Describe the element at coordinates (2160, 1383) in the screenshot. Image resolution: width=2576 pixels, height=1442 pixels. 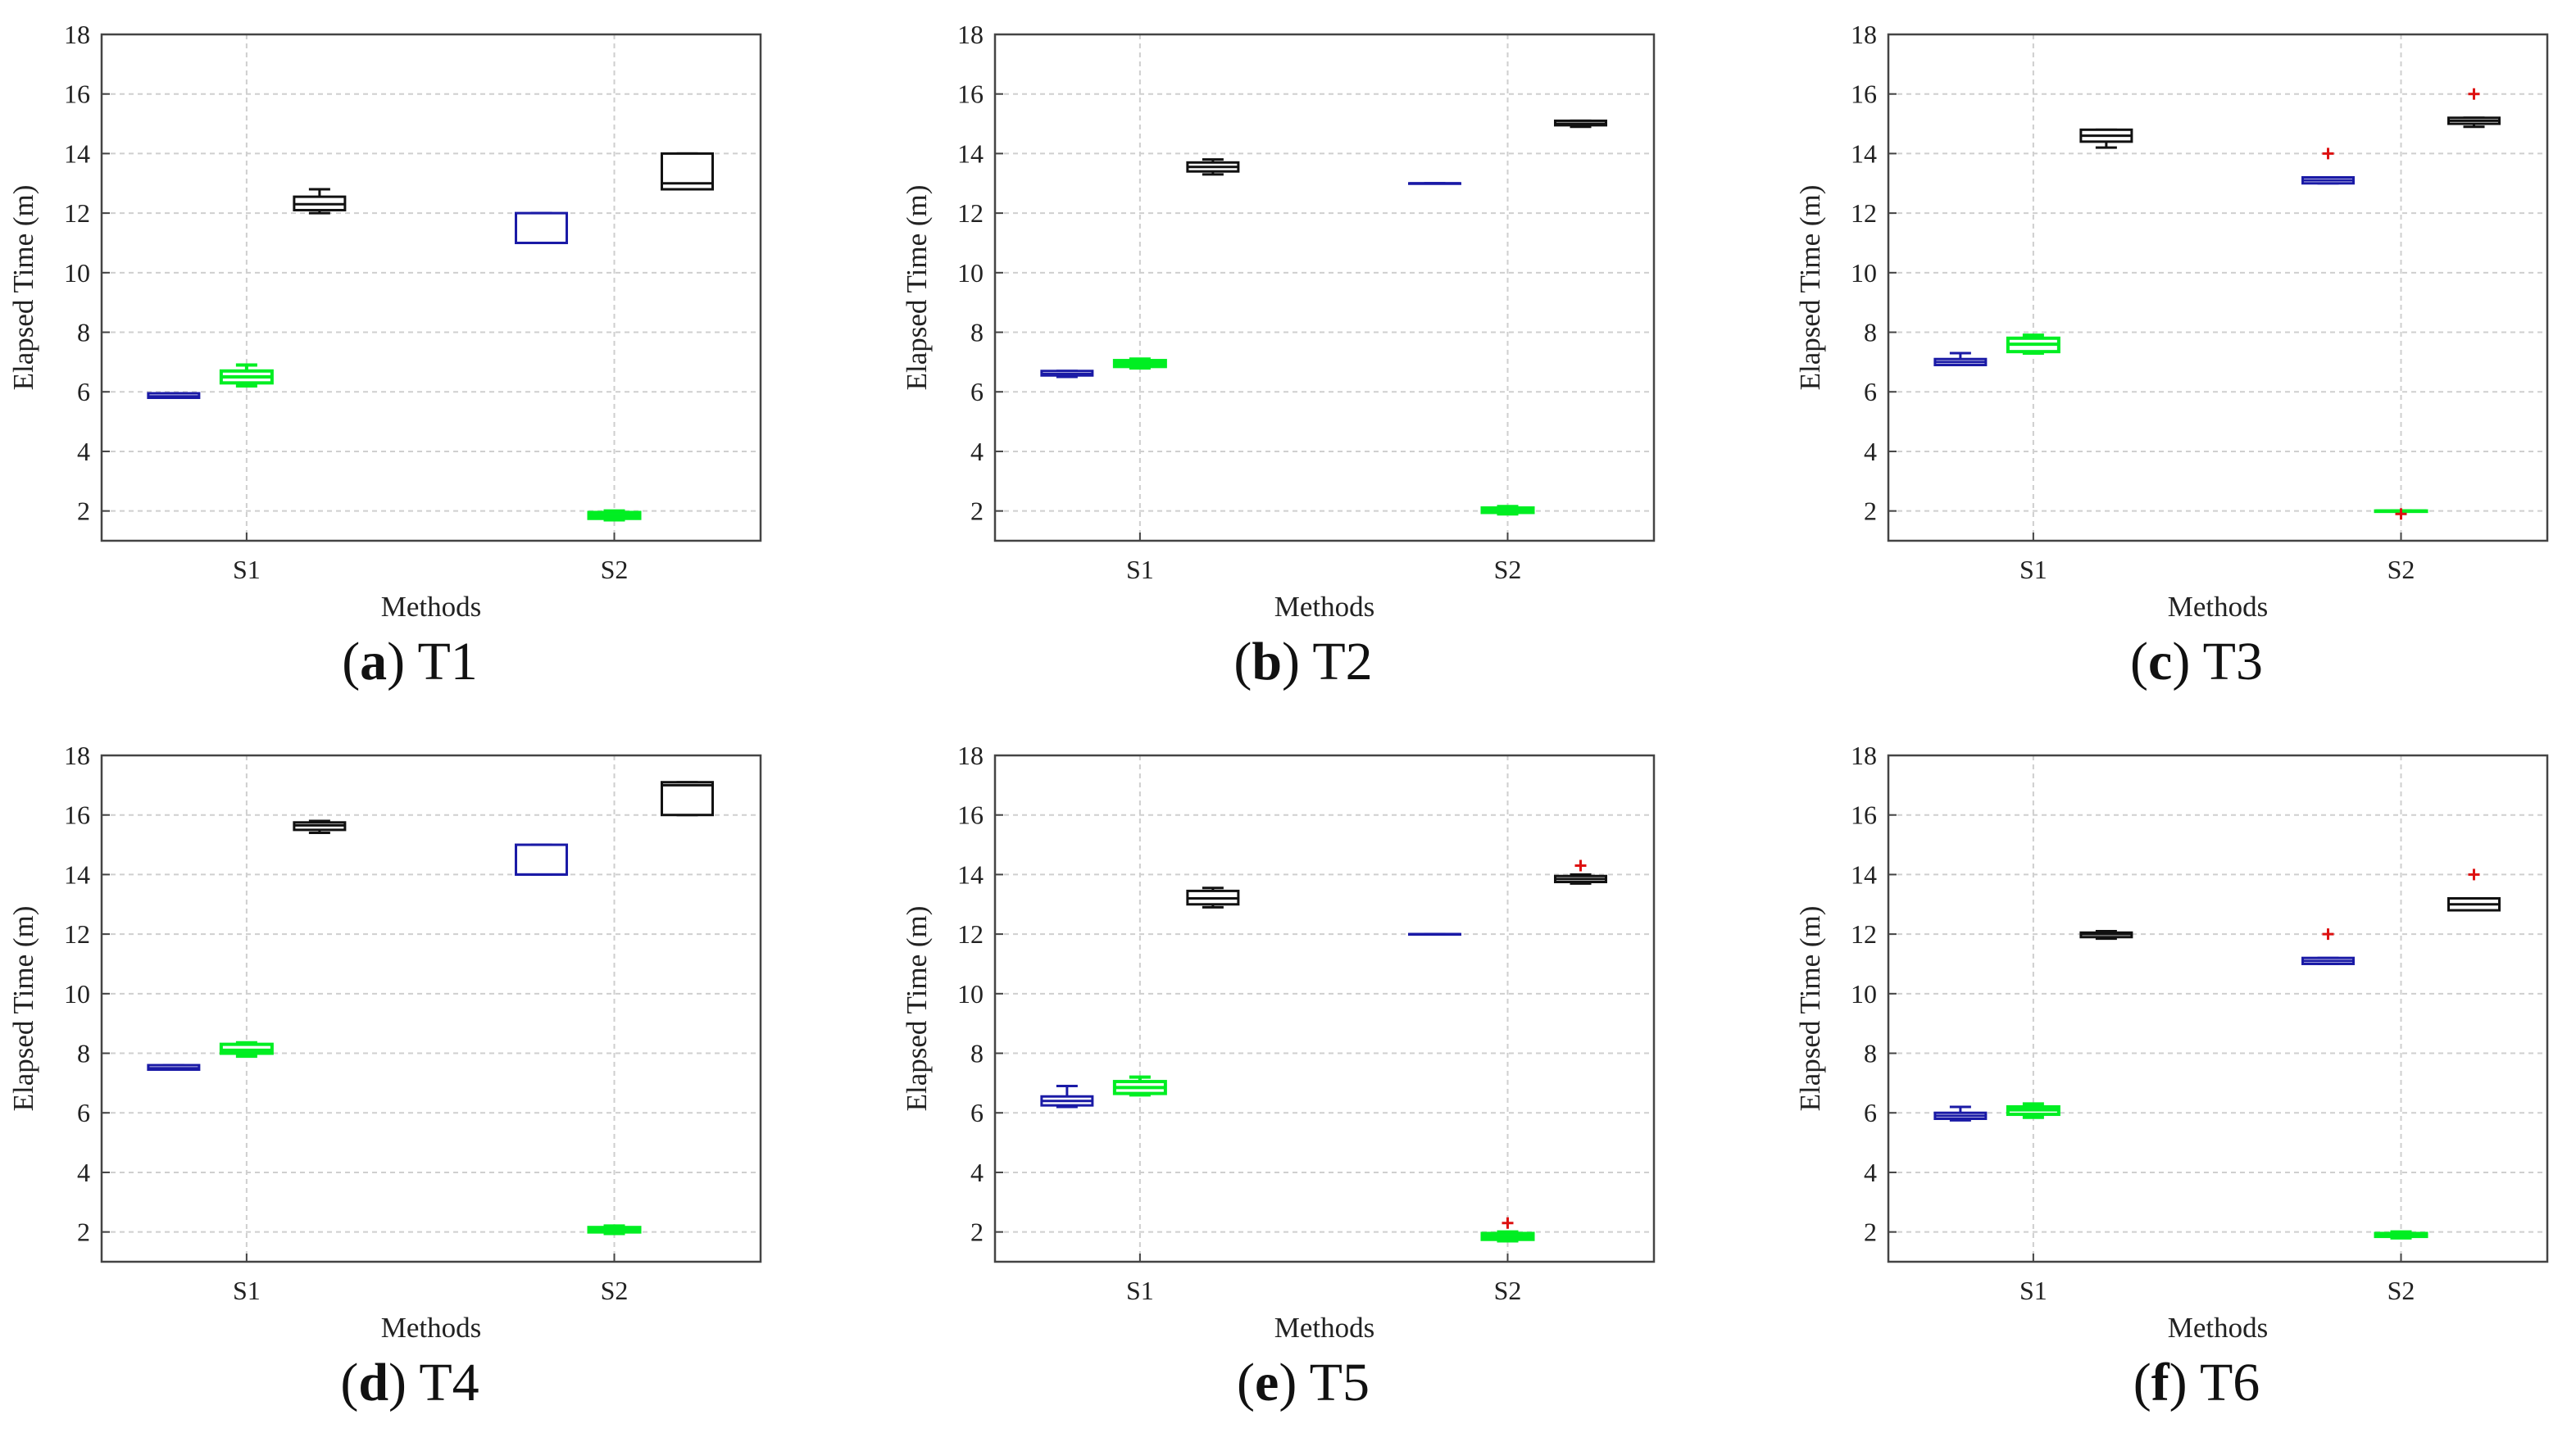
I see `panel-letter: f` at that location.